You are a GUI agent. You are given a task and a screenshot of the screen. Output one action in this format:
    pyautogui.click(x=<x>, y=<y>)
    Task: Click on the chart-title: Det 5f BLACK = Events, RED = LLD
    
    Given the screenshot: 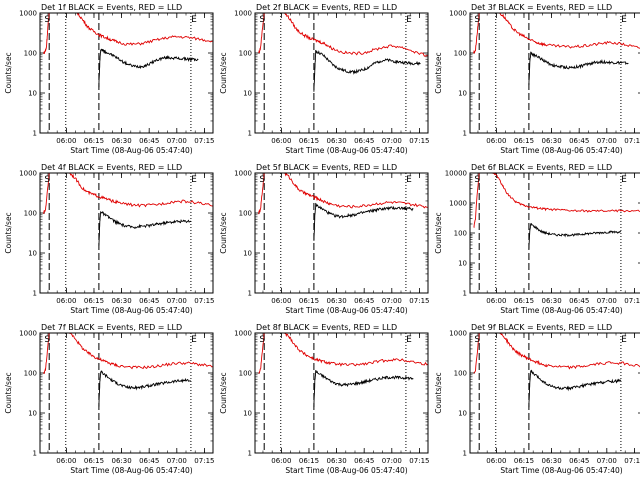 What is the action you would take?
    pyautogui.click(x=326, y=167)
    